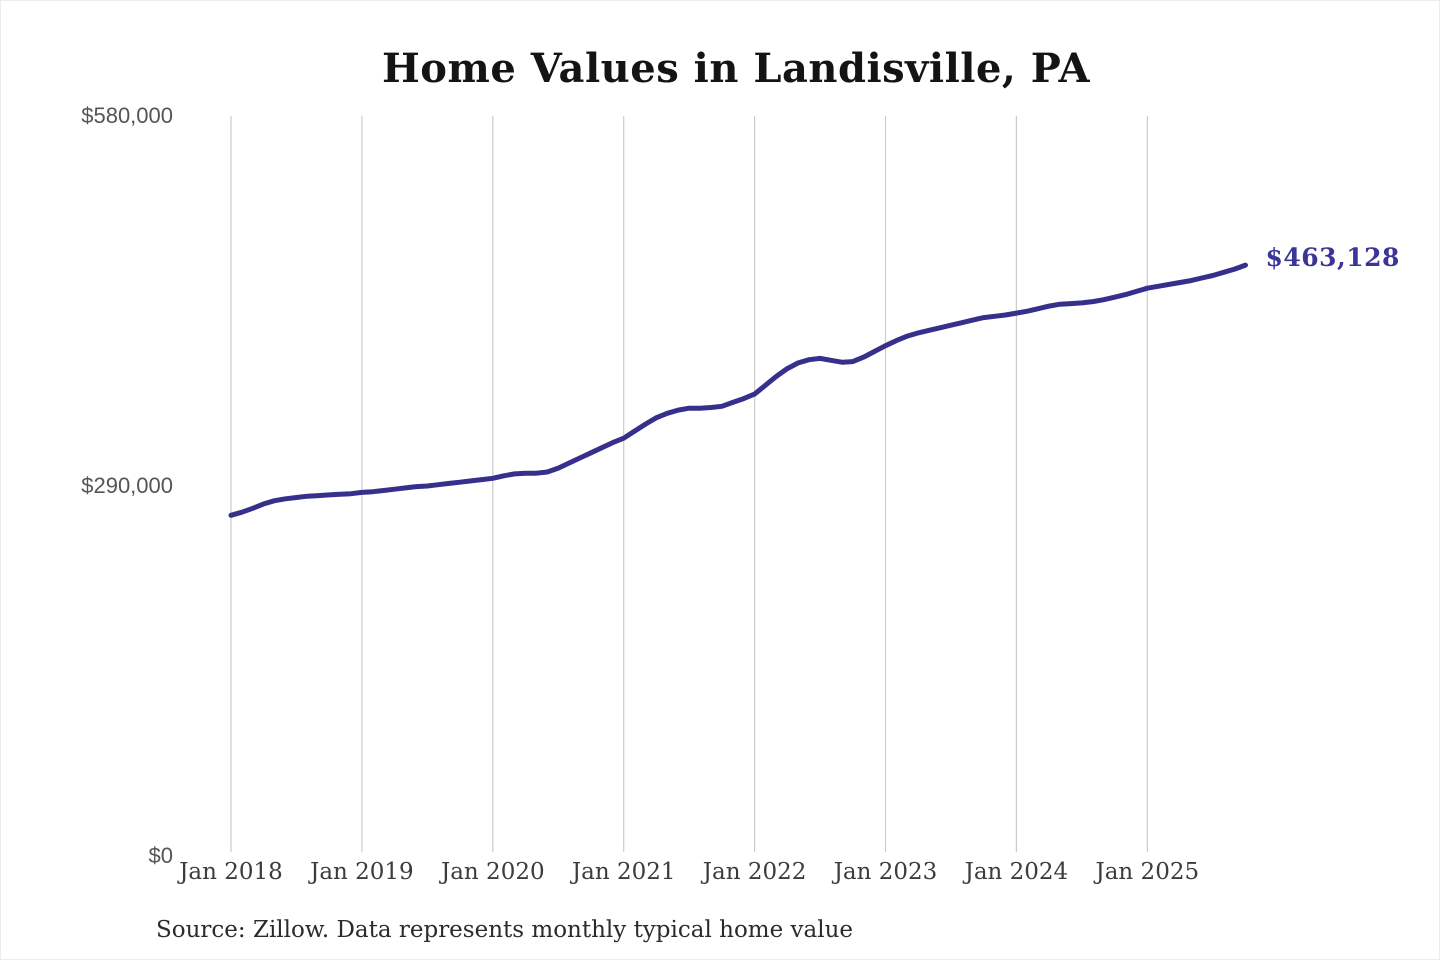 The height and width of the screenshot is (960, 1440). Describe the element at coordinates (231, 872) in the screenshot. I see `x-axis-tick-label: Jan 2018` at that location.